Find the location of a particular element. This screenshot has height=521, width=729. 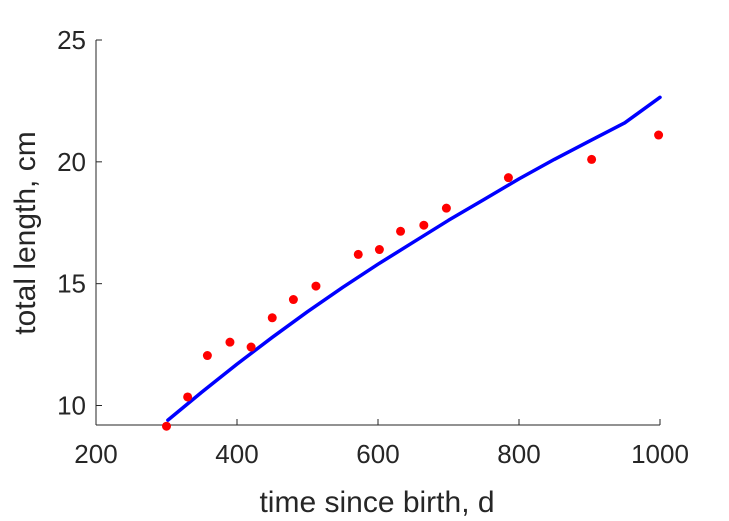

x-tick-label: 600 is located at coordinates (377, 454).